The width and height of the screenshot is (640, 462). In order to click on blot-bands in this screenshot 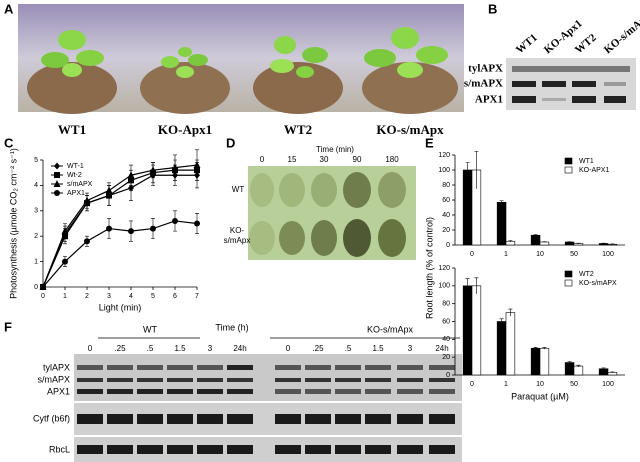, I will do `click(266, 409)`.